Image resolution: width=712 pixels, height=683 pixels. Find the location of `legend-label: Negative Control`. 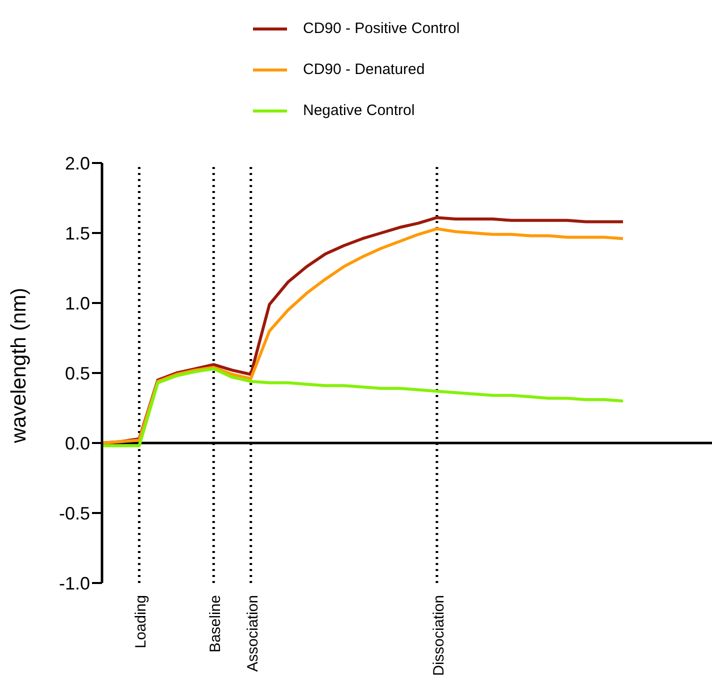

legend-label: Negative Control is located at coordinates (359, 110).